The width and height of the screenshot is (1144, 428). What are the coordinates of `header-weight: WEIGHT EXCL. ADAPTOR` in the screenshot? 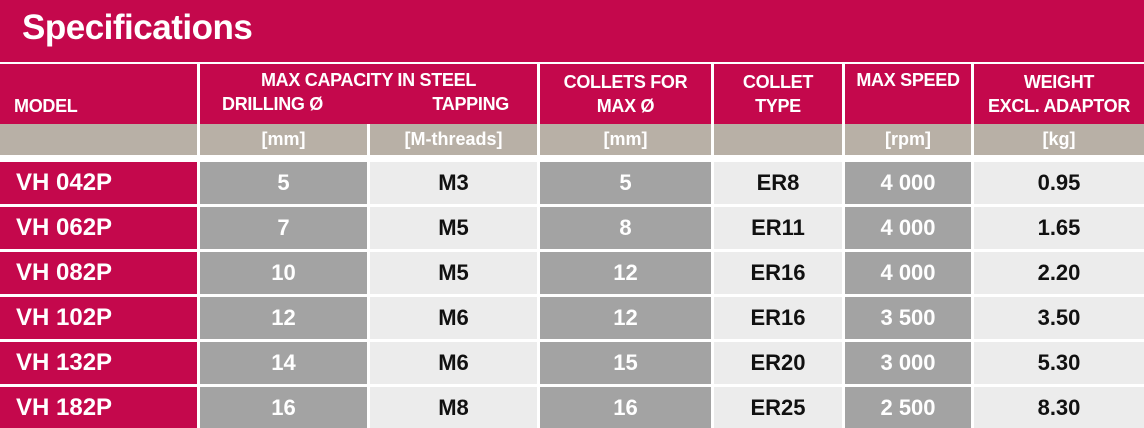 It's located at (1059, 94).